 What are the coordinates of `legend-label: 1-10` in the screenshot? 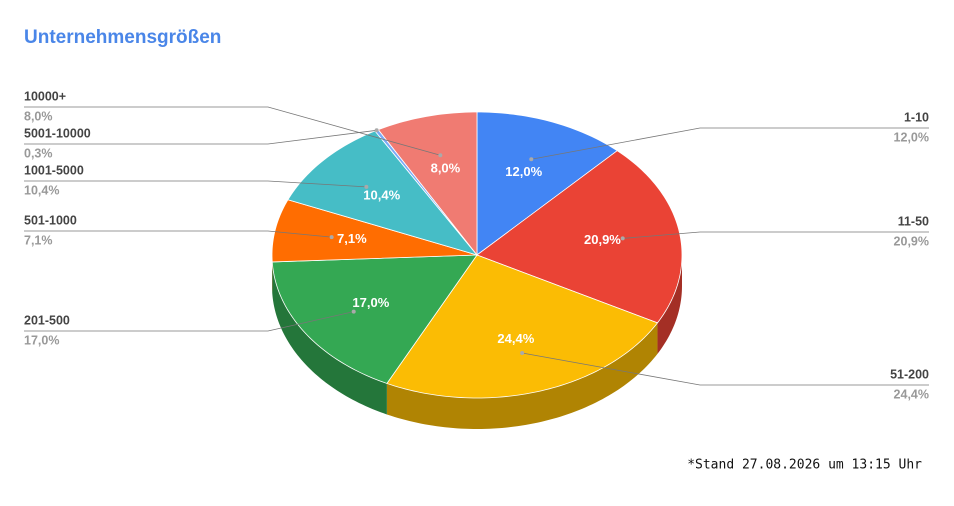 It's located at (916, 117).